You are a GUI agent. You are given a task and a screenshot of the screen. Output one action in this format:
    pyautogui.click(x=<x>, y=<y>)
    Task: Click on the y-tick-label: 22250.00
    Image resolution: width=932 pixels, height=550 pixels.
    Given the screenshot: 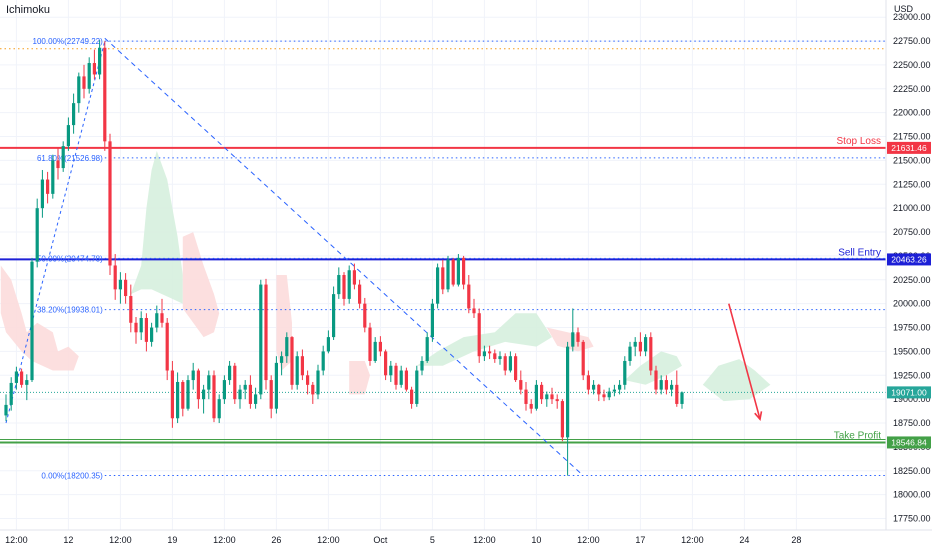 What is the action you would take?
    pyautogui.click(x=912, y=89)
    